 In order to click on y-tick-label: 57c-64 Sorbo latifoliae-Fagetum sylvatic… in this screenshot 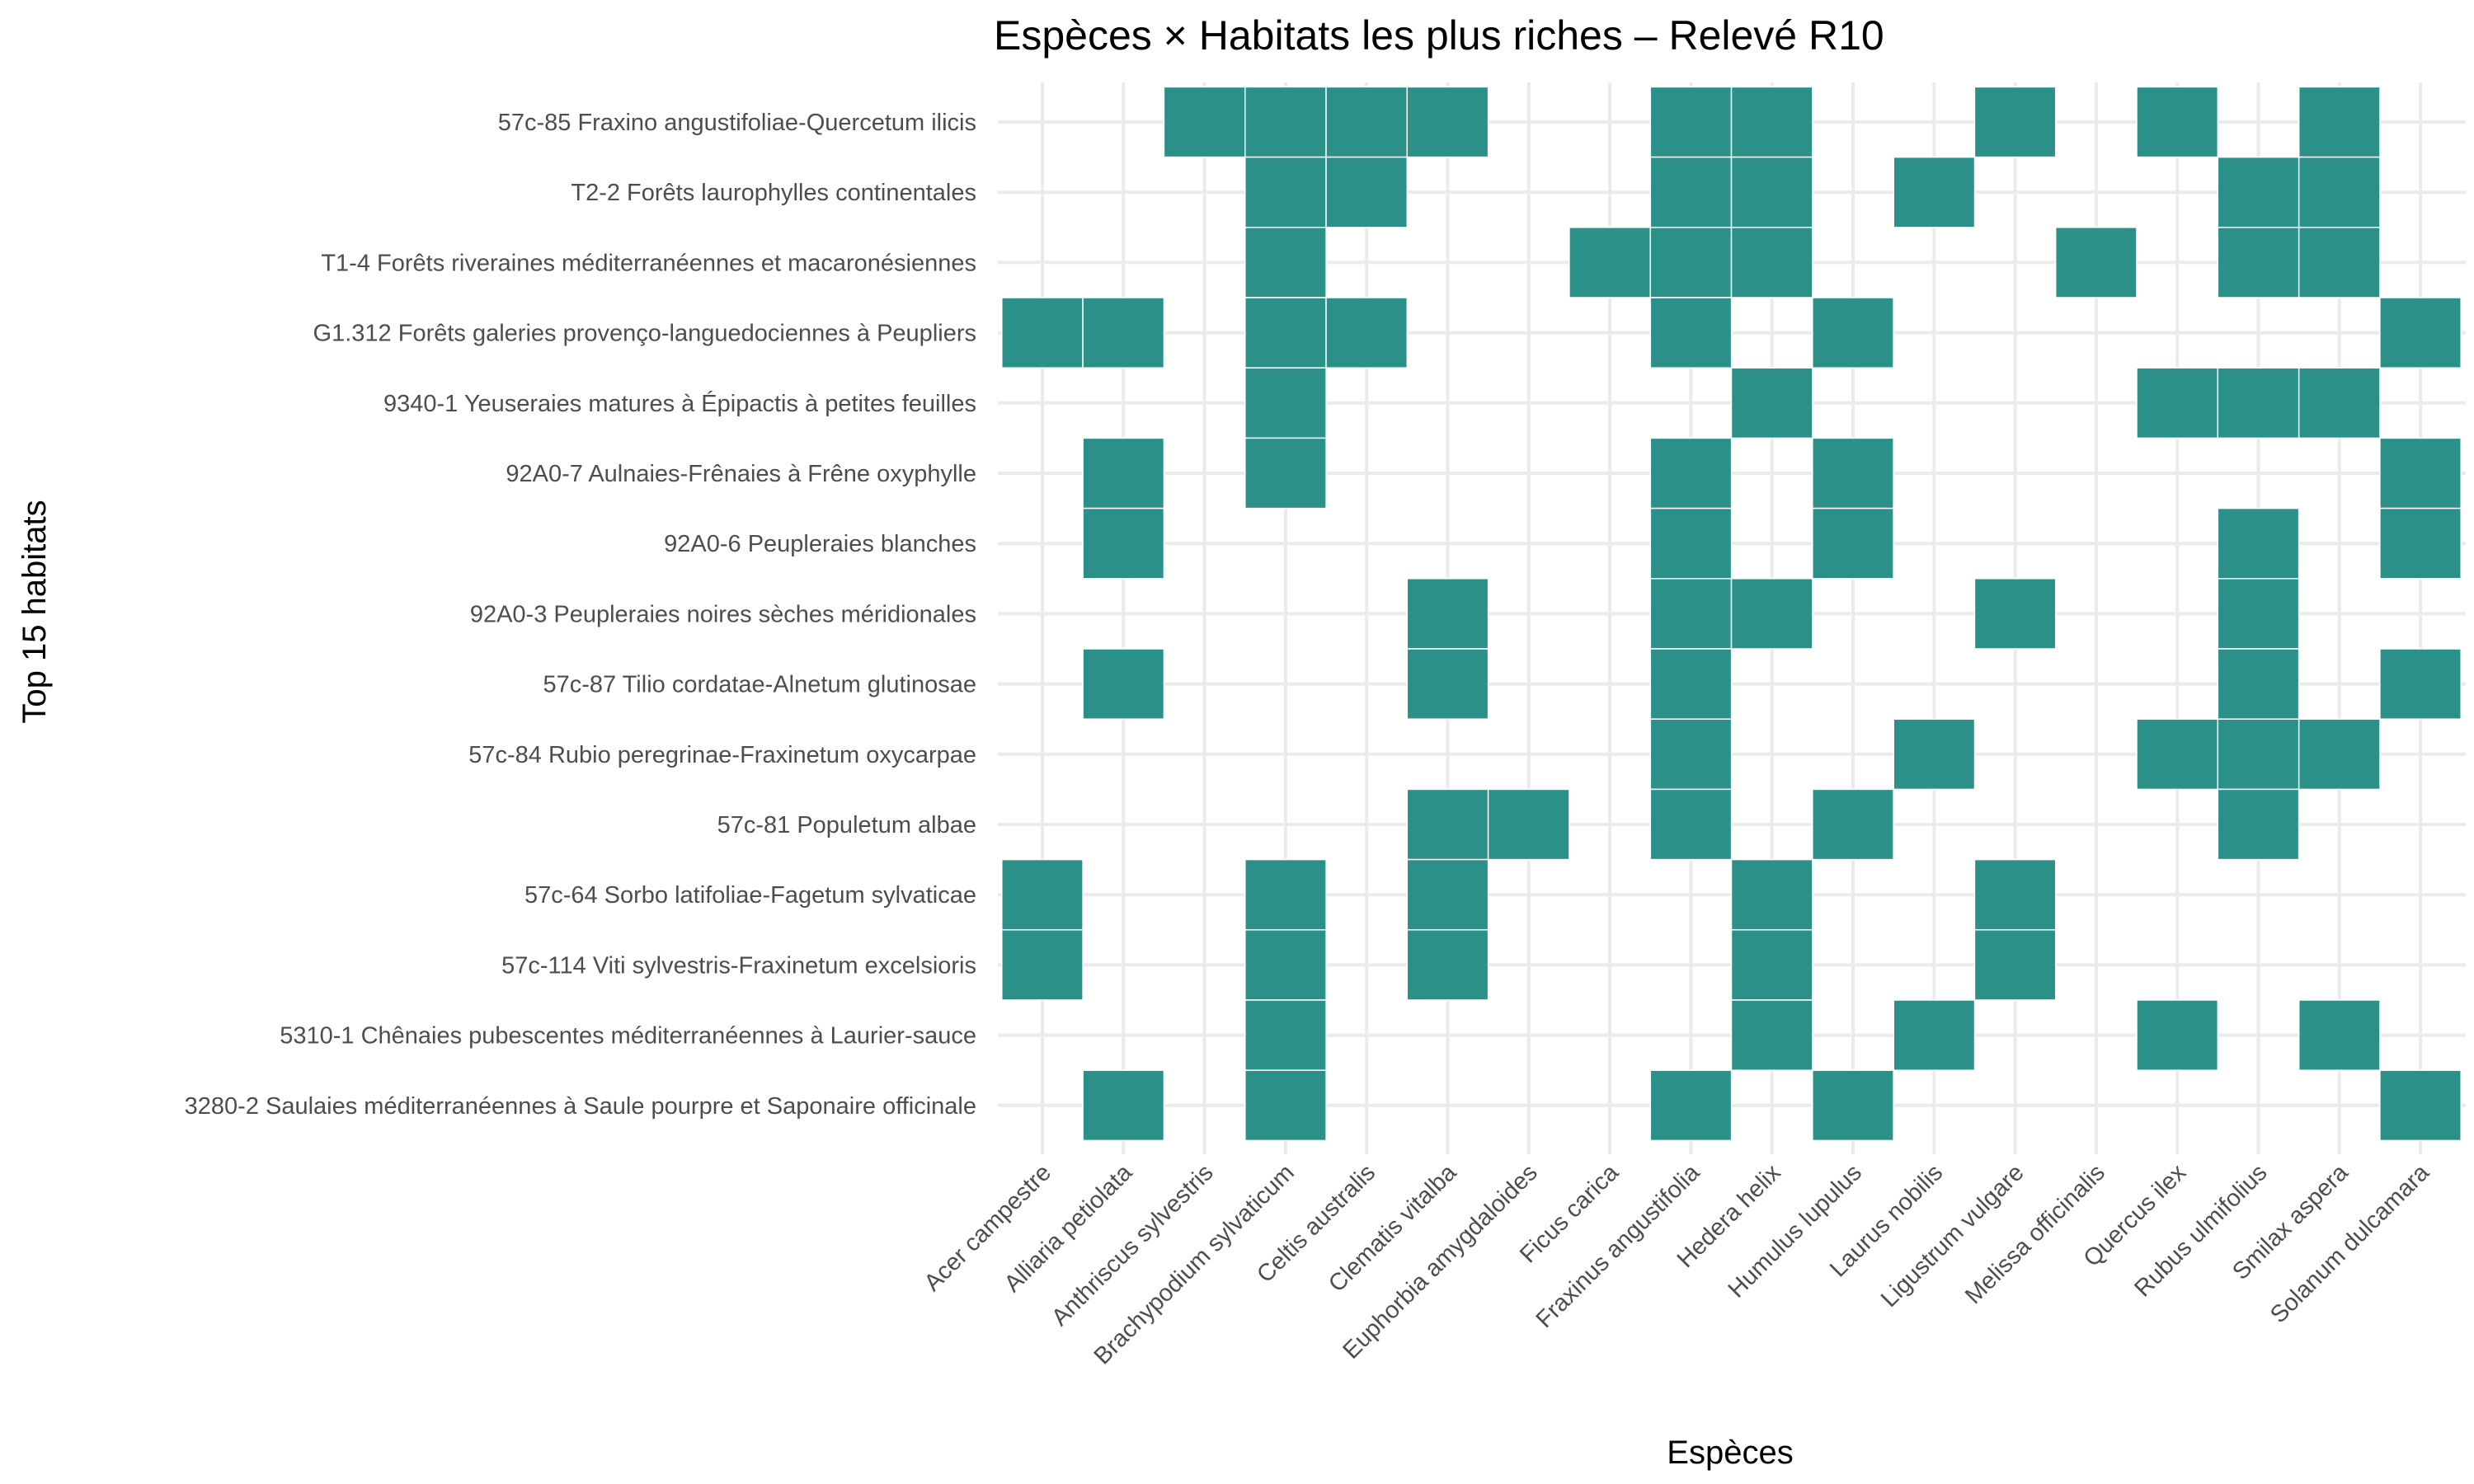, I will do `click(750, 896)`.